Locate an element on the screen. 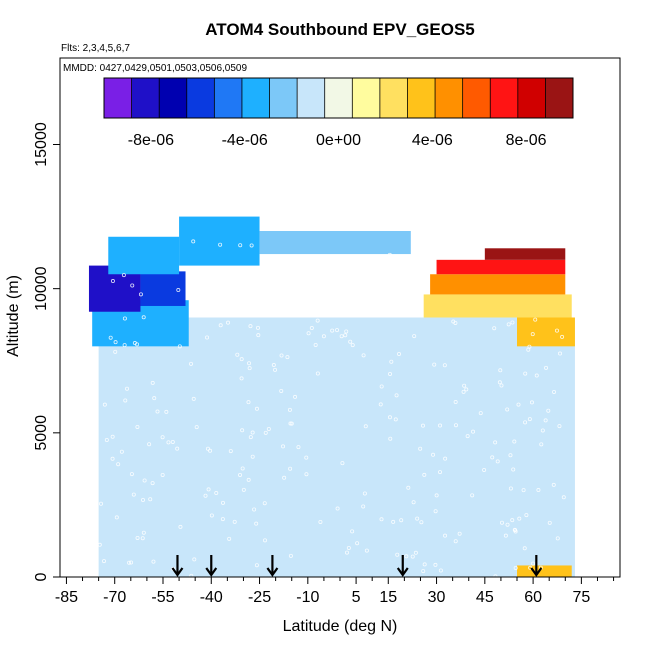  x-axis: -85 -70 -55 -40 -25 -10 5 15 30 45 60 75 is located at coordinates (335, 591).